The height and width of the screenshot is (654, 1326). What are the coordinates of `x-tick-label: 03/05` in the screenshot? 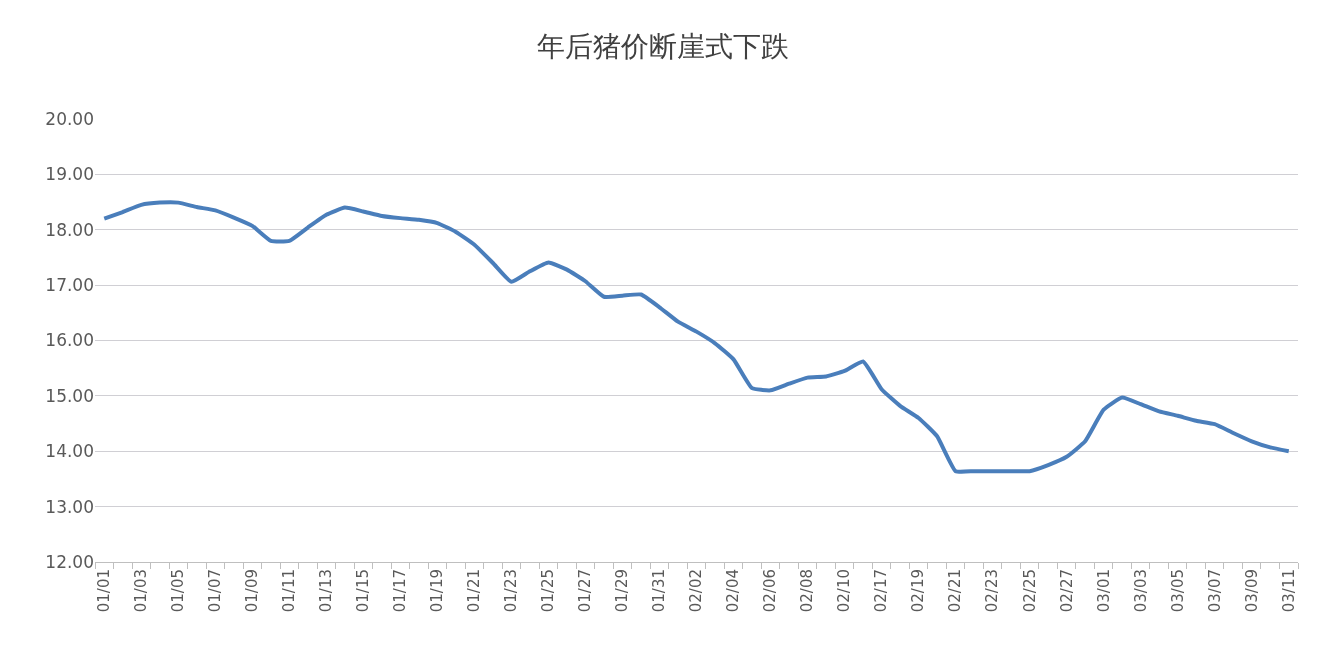 It's located at (1177, 591).